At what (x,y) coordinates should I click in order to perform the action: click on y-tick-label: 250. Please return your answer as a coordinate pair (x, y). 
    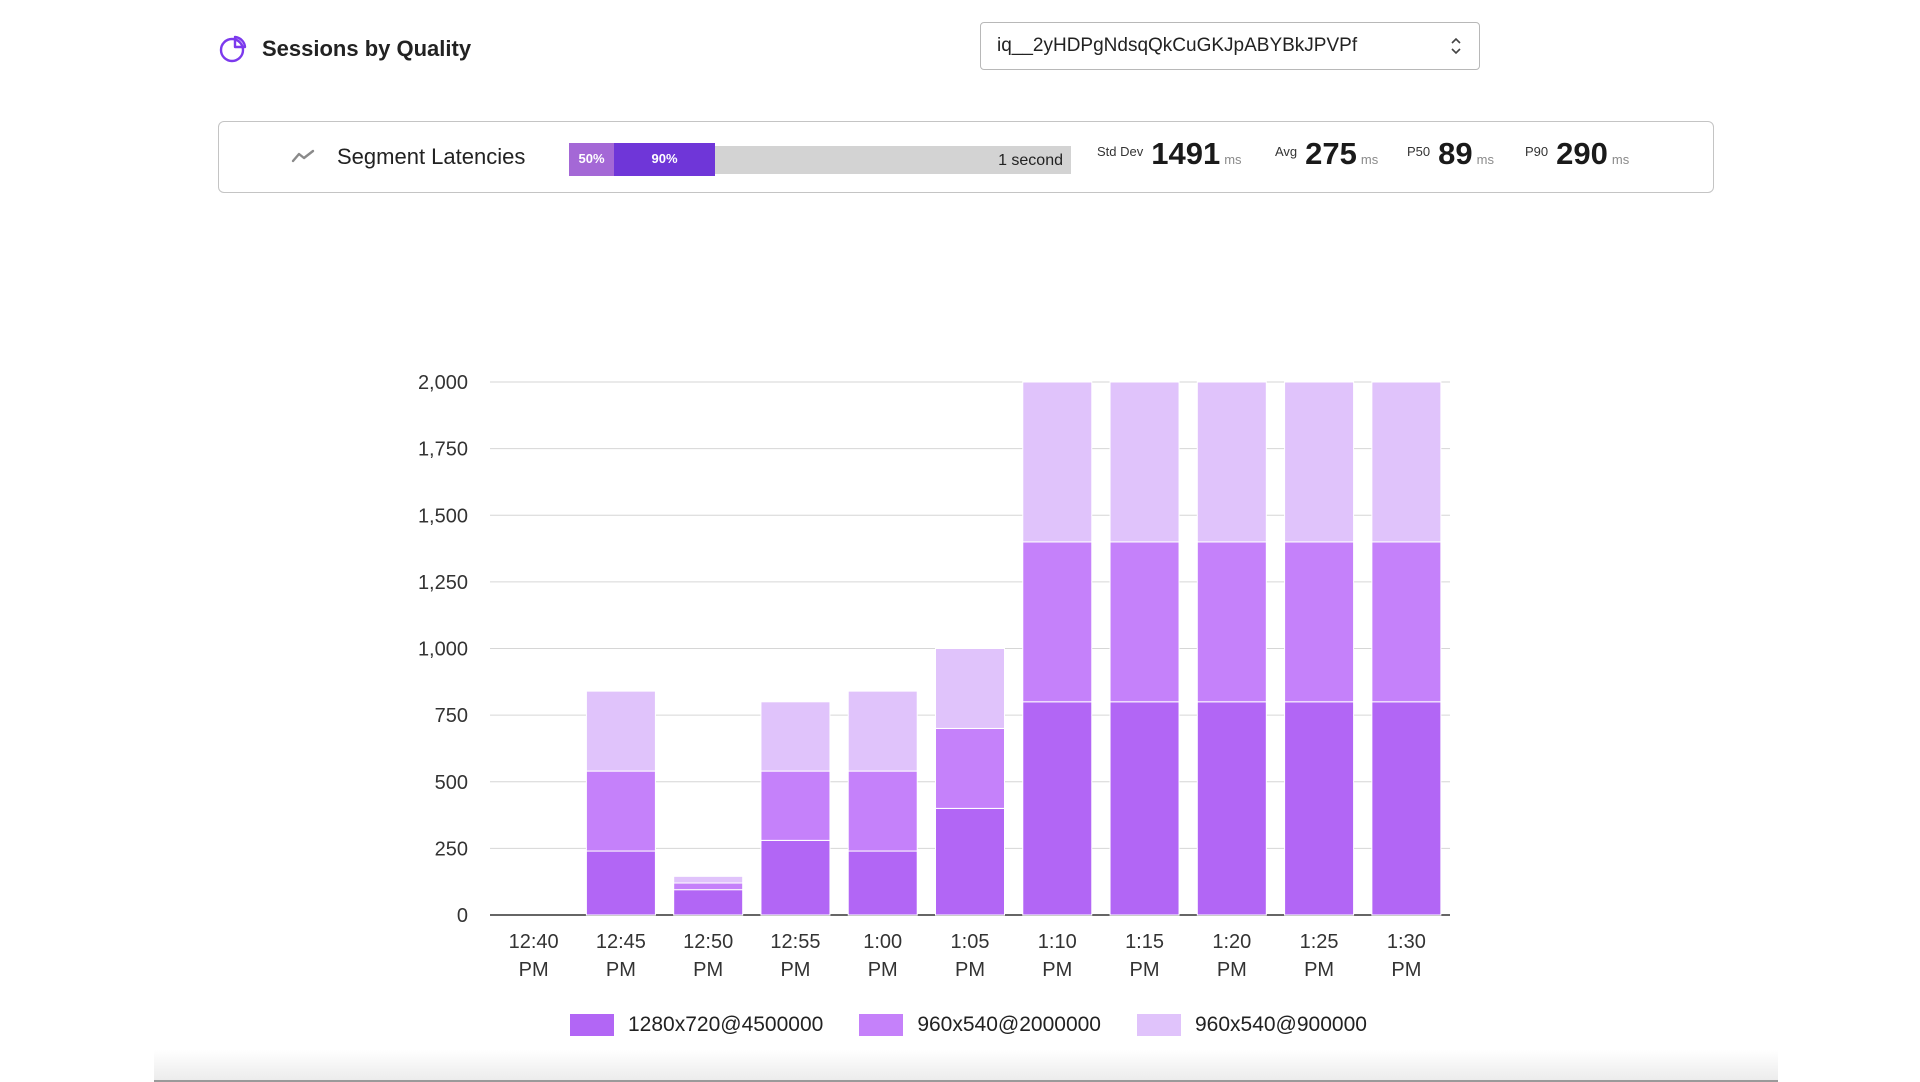
    Looking at the image, I should click on (451, 849).